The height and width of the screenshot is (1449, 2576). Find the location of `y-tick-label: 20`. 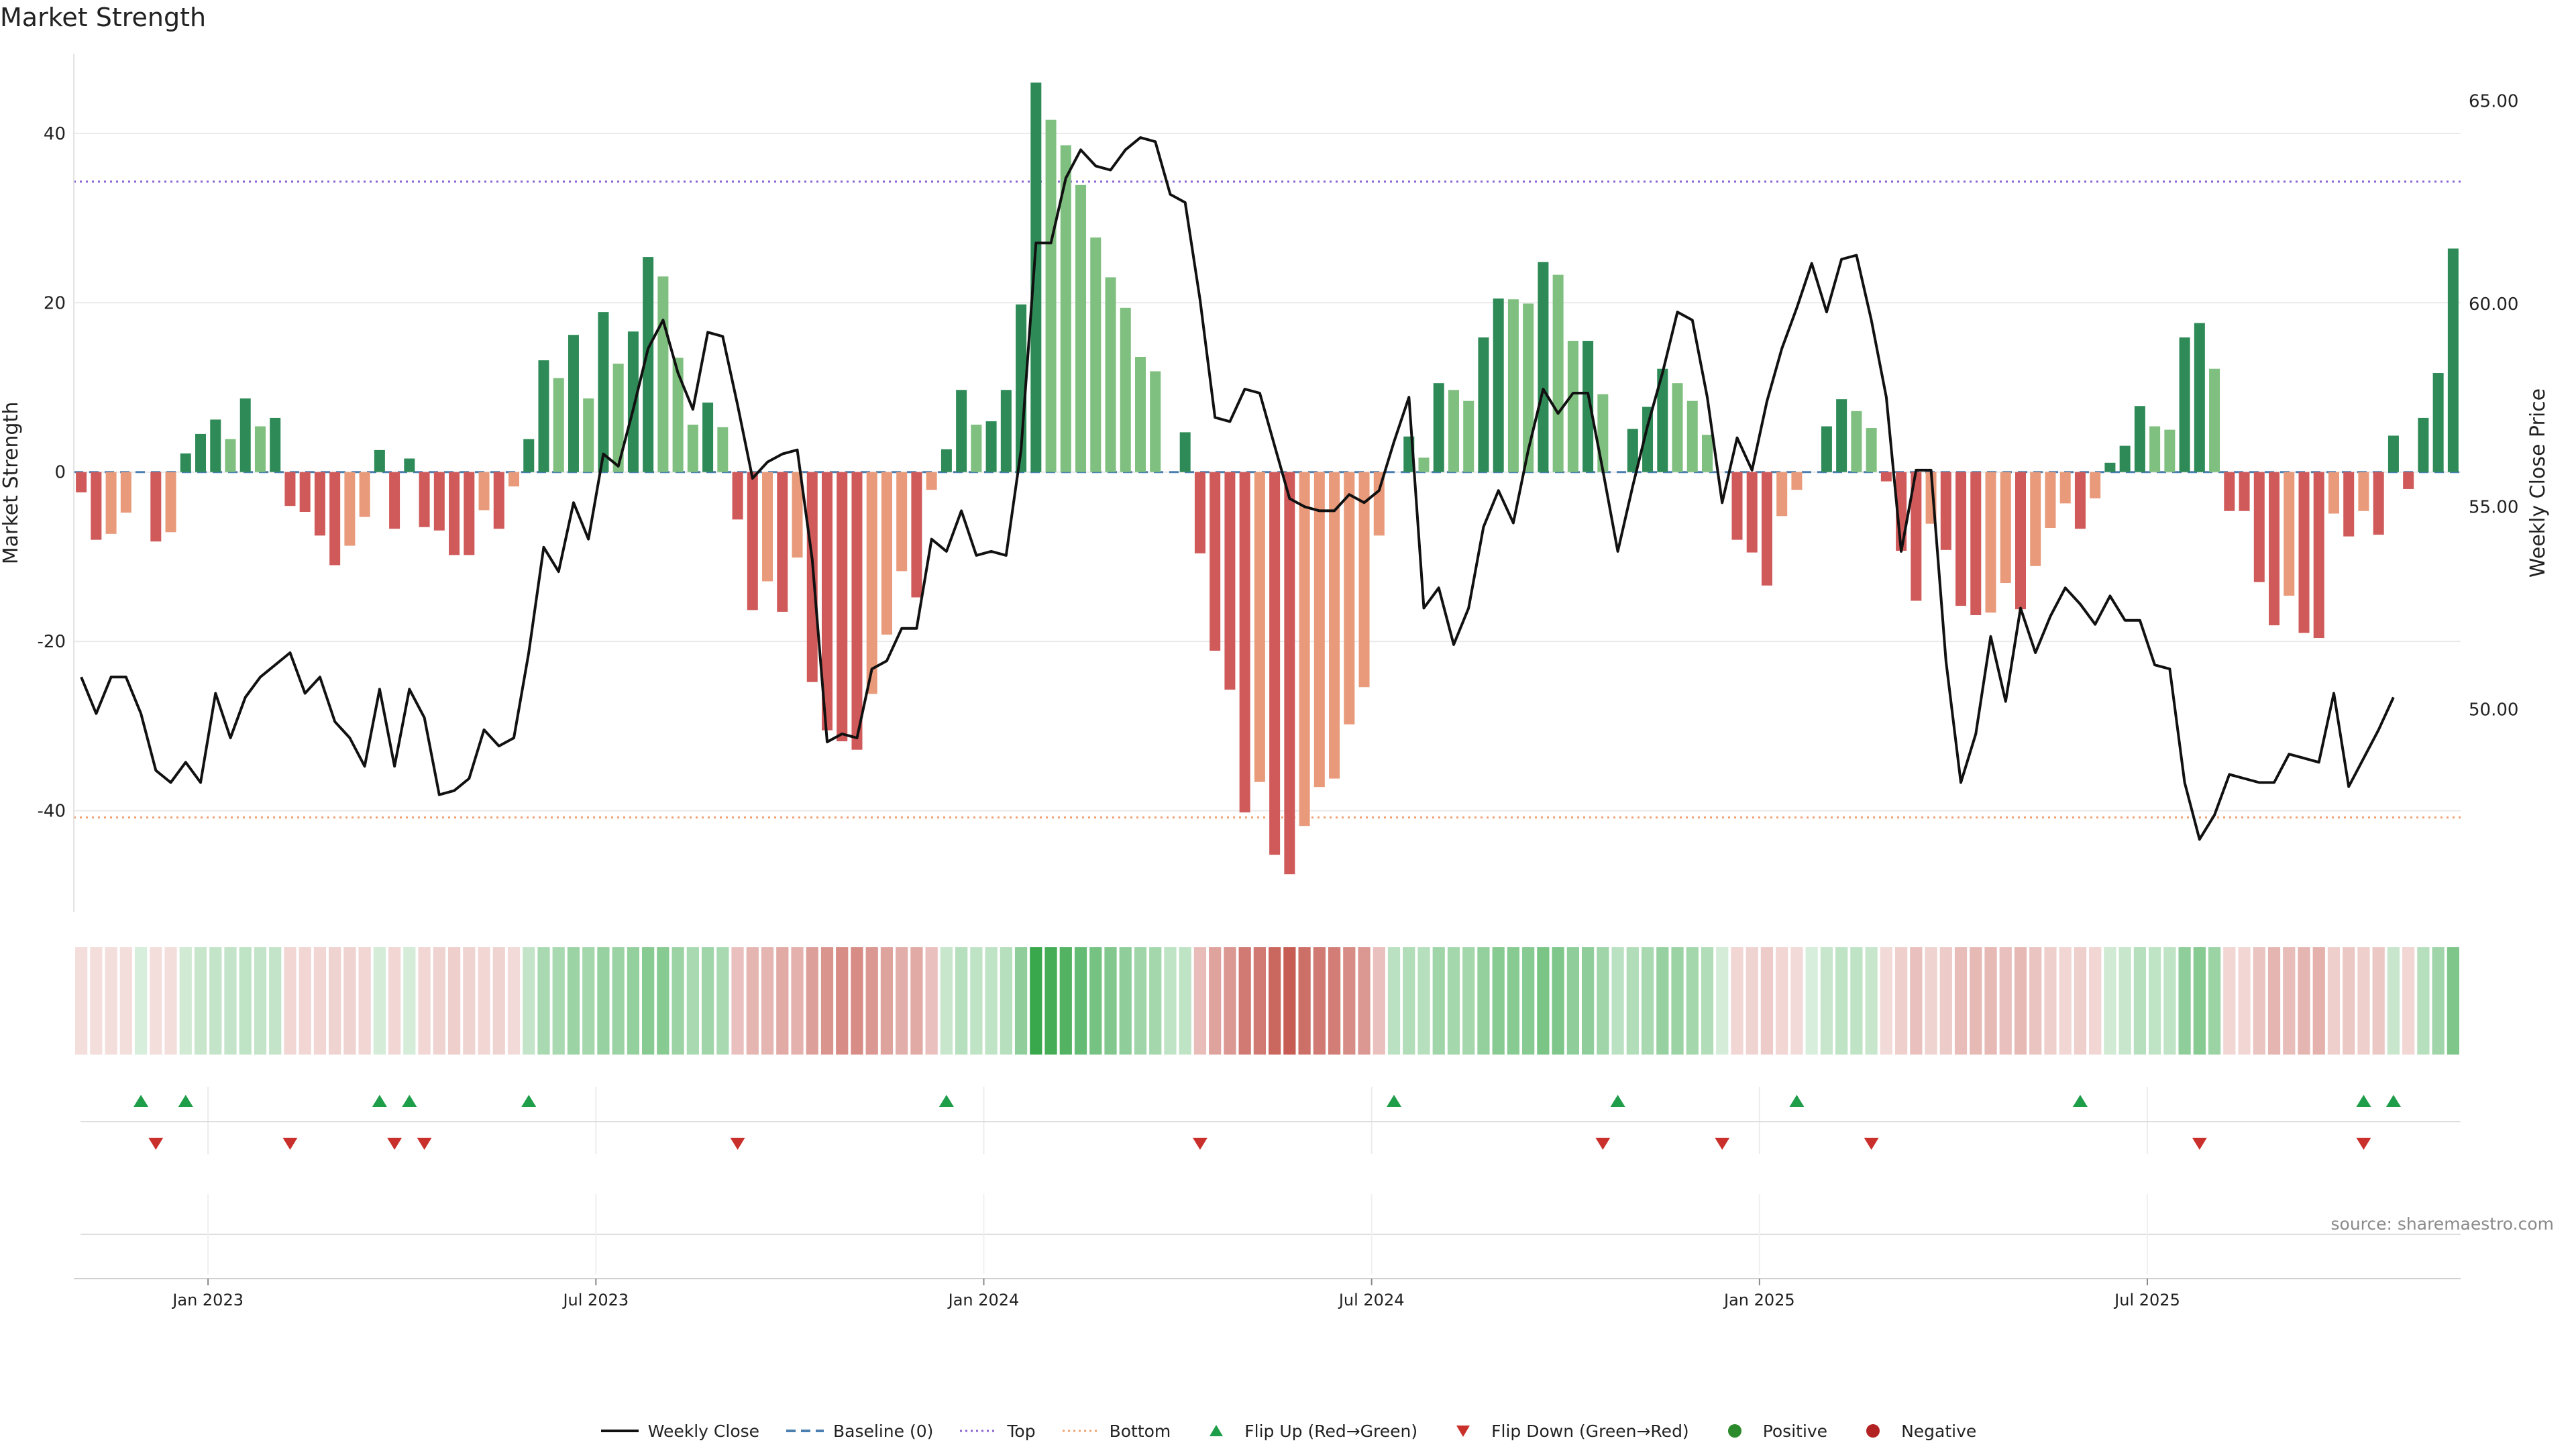

y-tick-label: 20 is located at coordinates (55, 303).